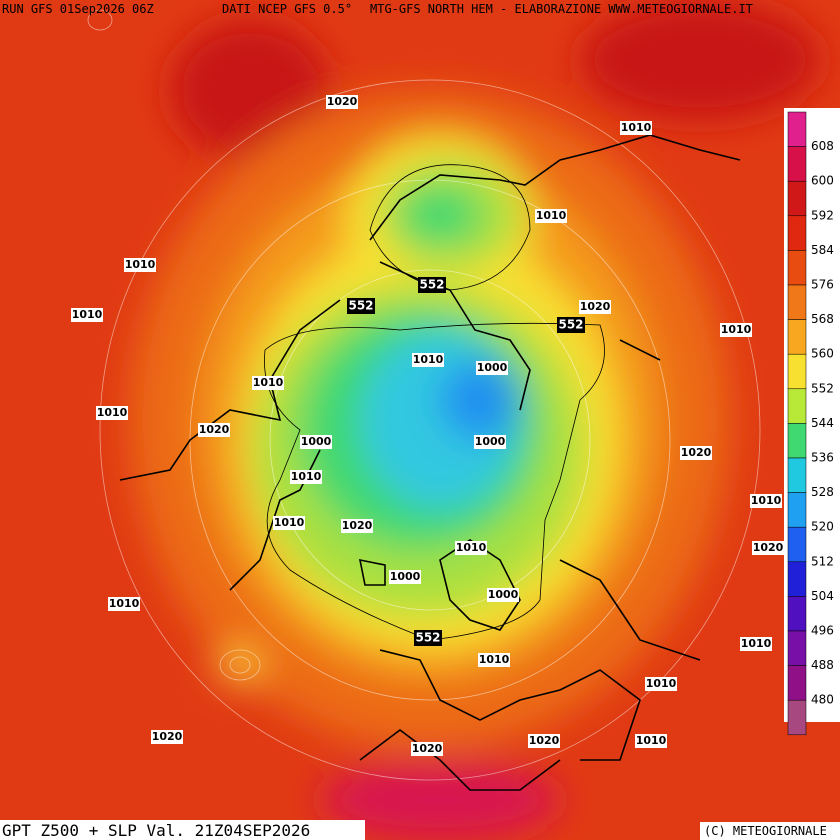 The height and width of the screenshot is (840, 840). What do you see at coordinates (287, 9) in the screenshot?
I see `header-source: DATI NCEP GFS 0.5°` at bounding box center [287, 9].